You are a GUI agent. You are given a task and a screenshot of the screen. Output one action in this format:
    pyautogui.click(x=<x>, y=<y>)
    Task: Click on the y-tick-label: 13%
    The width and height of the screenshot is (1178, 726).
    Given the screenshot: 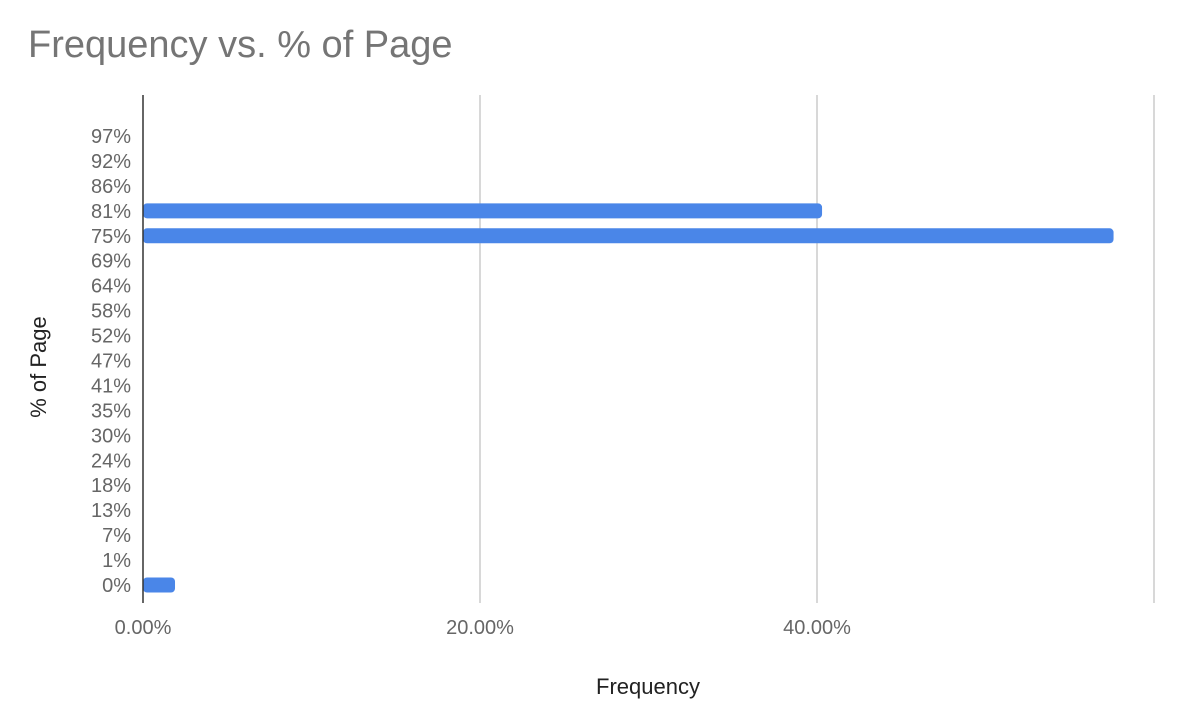 What is the action you would take?
    pyautogui.click(x=111, y=511)
    